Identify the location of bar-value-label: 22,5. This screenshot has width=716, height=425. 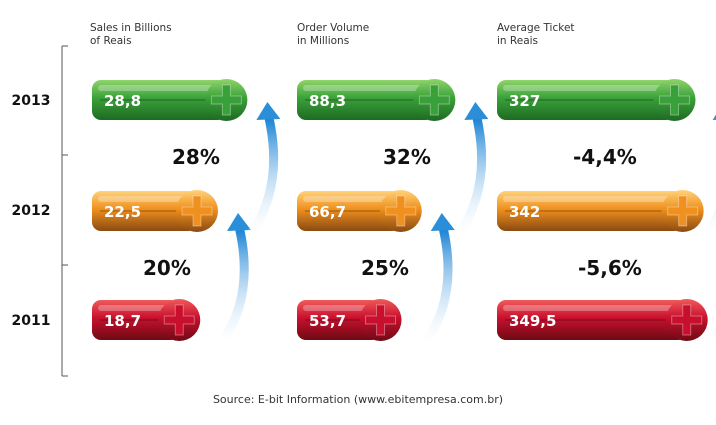
(122, 212).